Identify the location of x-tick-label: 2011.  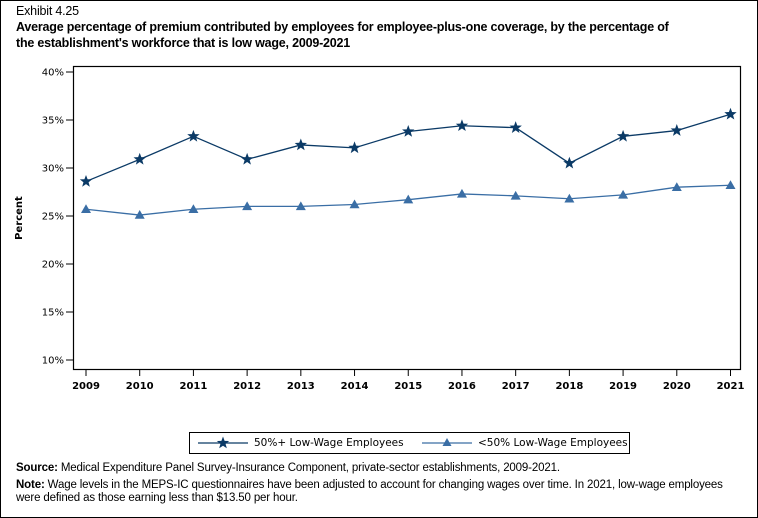
(193, 386).